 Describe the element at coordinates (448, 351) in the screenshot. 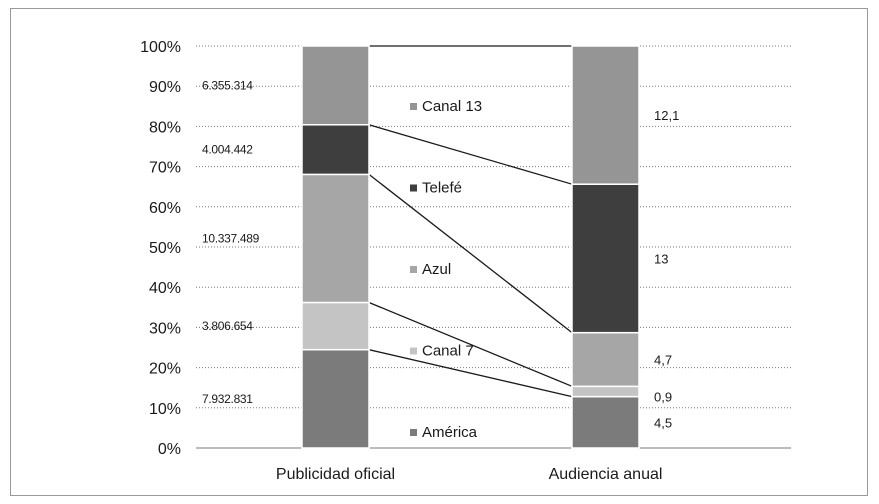

I see `legend-label: Canal 7` at that location.